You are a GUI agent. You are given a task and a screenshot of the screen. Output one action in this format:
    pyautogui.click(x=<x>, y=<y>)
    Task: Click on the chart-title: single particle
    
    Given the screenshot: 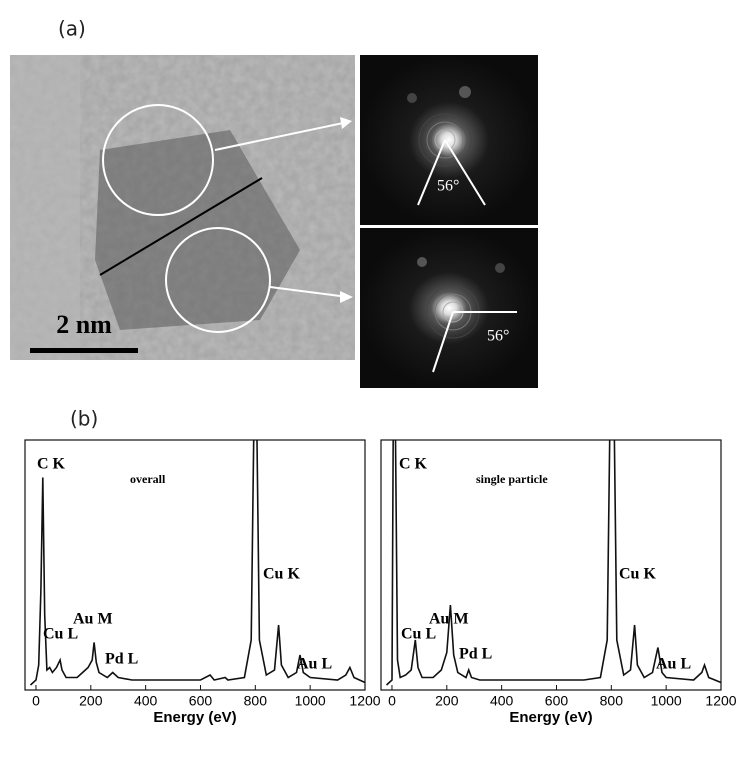 What is the action you would take?
    pyautogui.click(x=512, y=479)
    